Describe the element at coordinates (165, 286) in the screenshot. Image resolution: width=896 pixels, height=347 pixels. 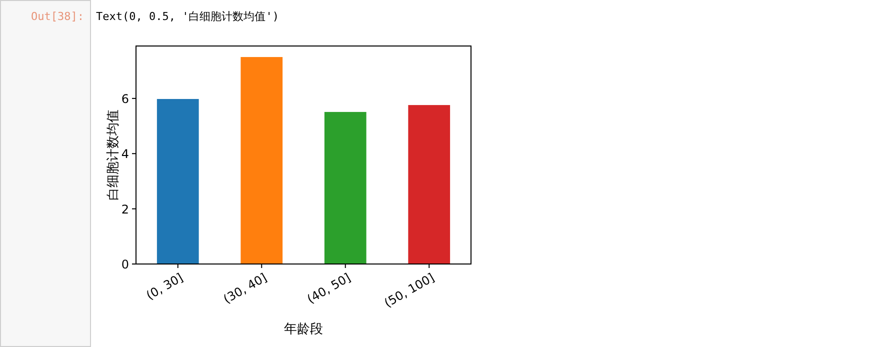
I see `x-tick-label: (0, 30]` at that location.